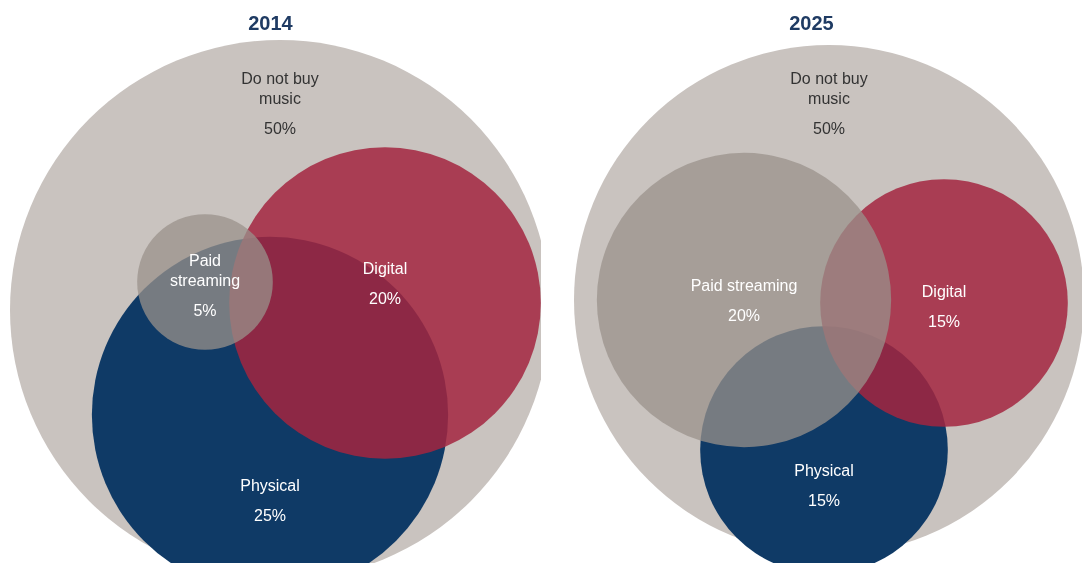 The width and height of the screenshot is (1083, 563). I want to click on text: 2014, so click(271, 22).